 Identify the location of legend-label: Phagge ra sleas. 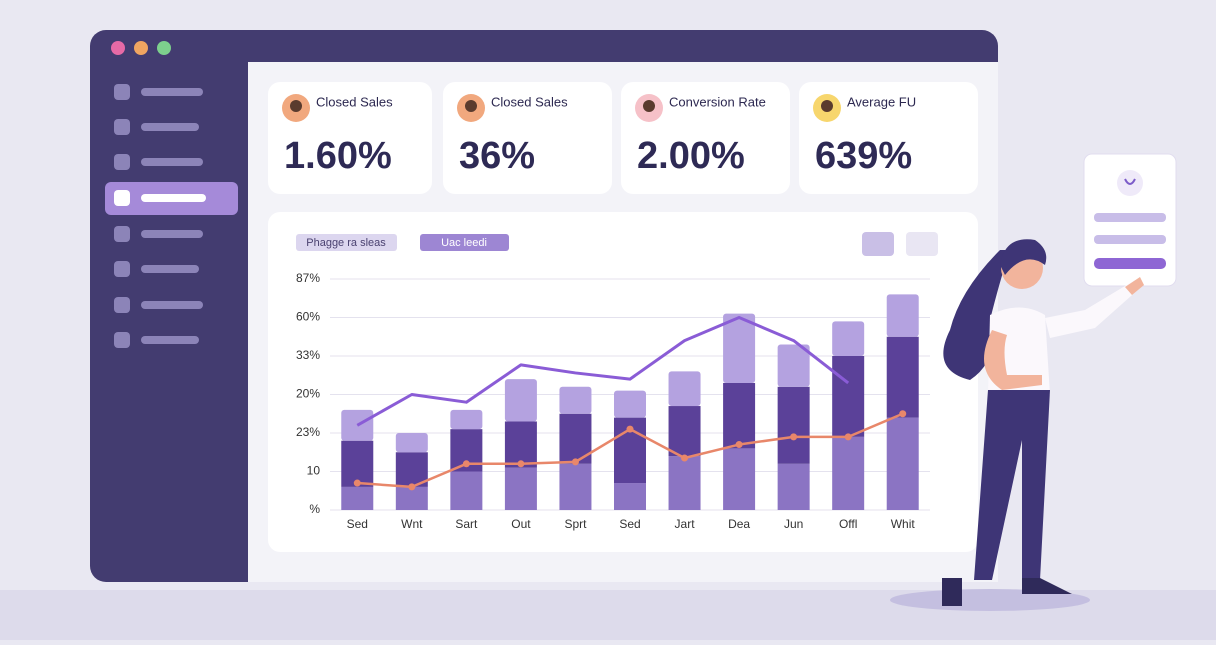
(346, 243).